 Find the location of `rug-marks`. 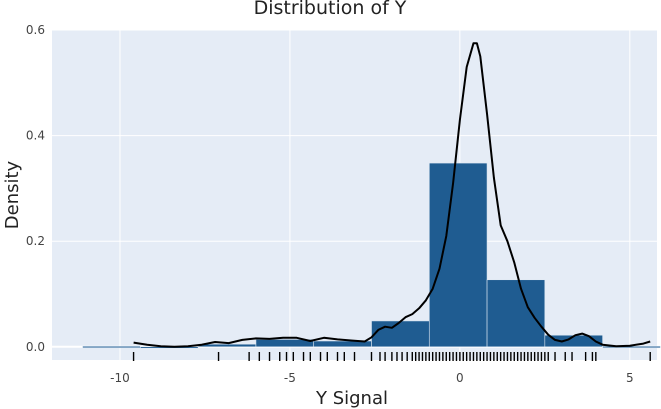

rug-marks is located at coordinates (391, 356).